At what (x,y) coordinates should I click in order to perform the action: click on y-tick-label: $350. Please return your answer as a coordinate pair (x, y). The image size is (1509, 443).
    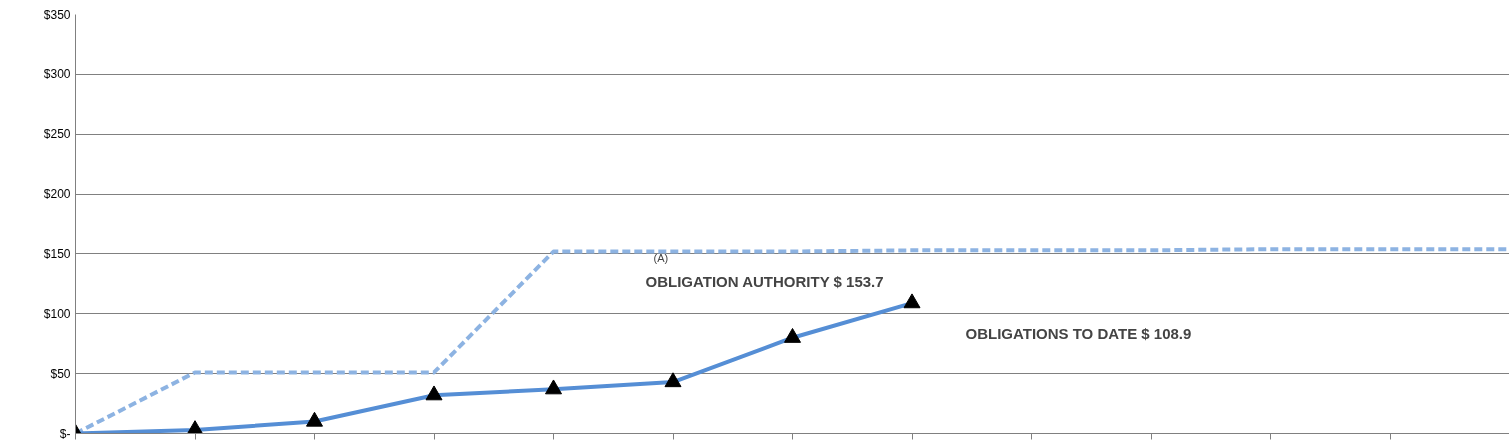
    Looking at the image, I should click on (57, 14).